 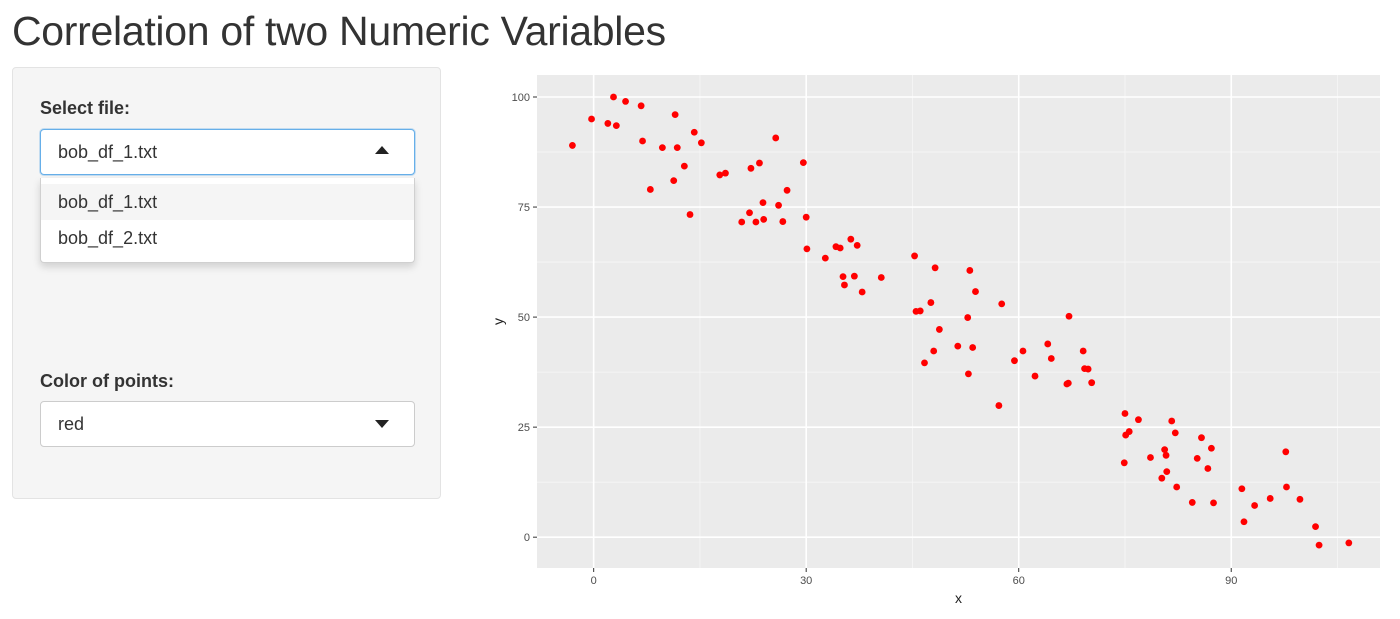 I want to click on color-select: red, so click(x=227, y=424).